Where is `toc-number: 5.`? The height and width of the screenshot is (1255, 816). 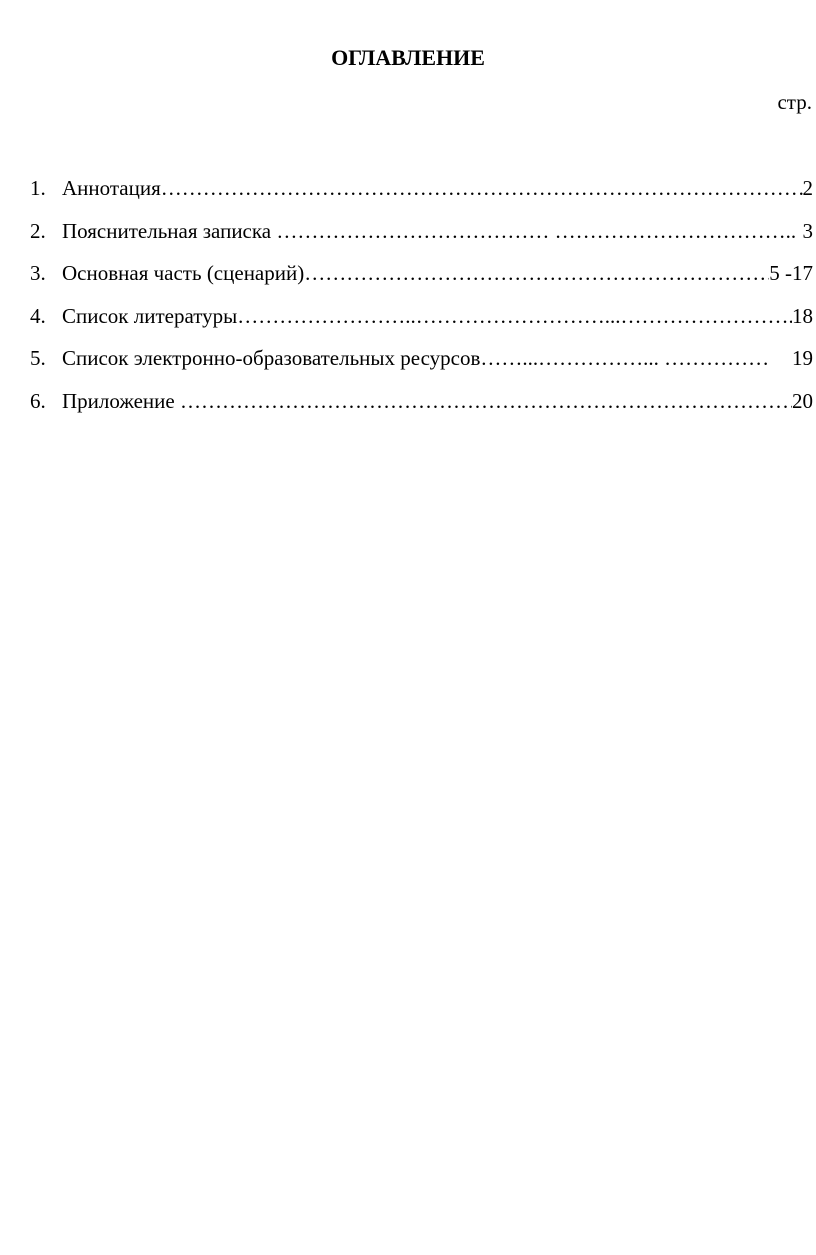
toc-number: 5. is located at coordinates (38, 358).